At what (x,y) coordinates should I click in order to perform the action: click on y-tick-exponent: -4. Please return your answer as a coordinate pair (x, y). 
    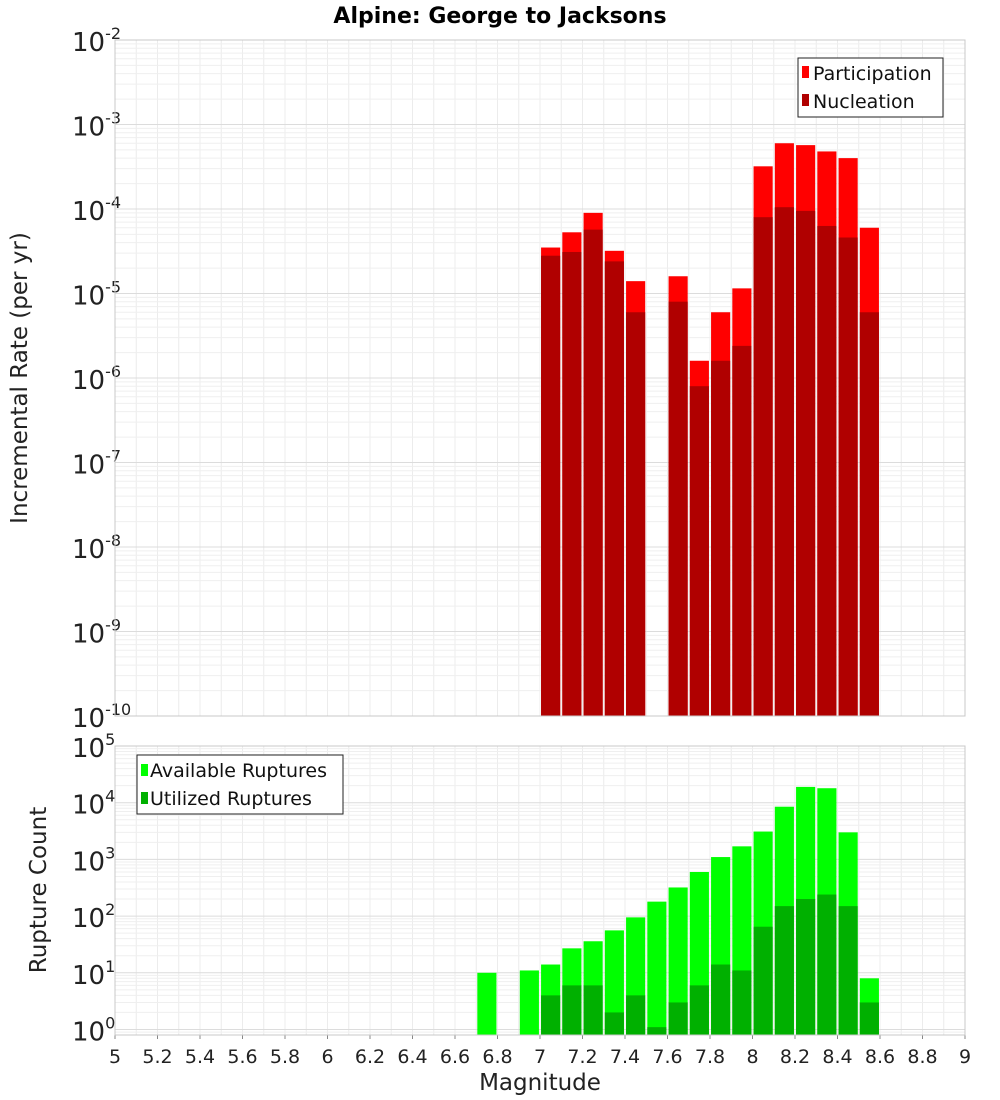
    Looking at the image, I should click on (113, 202).